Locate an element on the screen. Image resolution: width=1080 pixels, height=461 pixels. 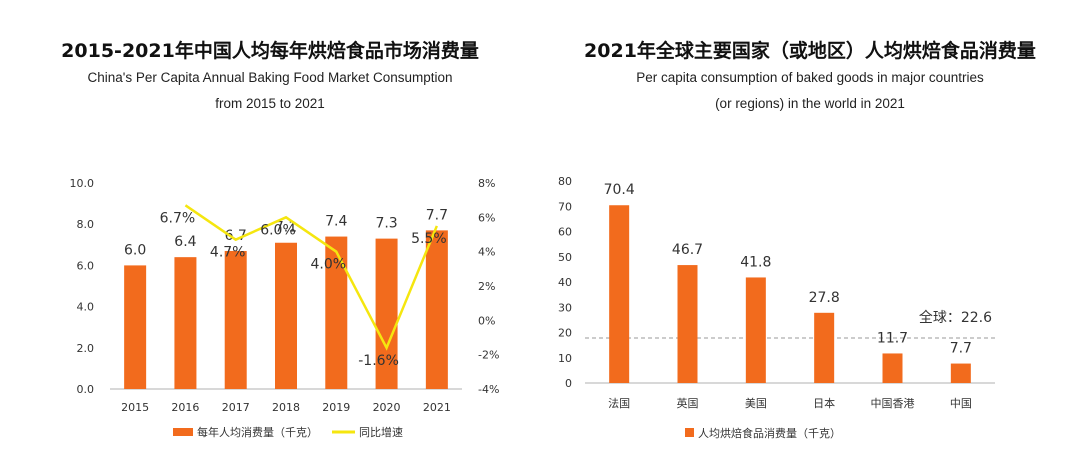
bar-value-label: 11.7 is located at coordinates (892, 338).